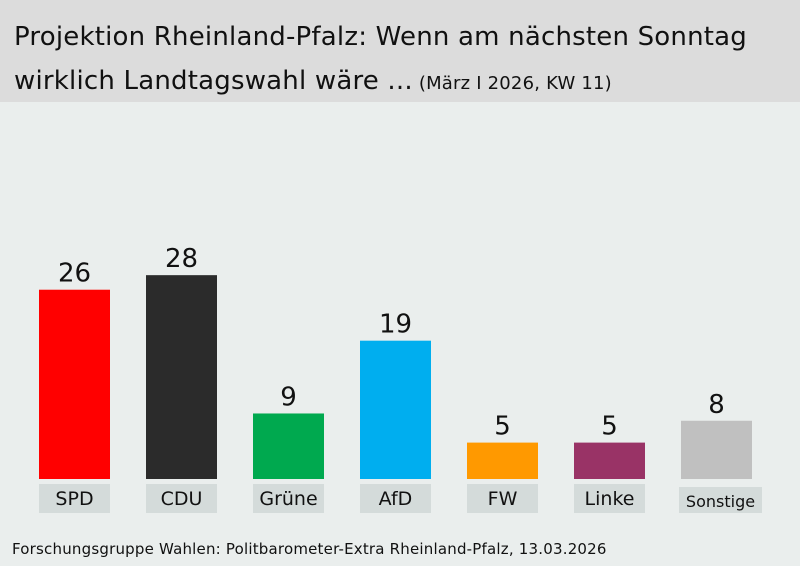 The width and height of the screenshot is (800, 566). I want to click on category-label-cdu: CDU, so click(182, 499).